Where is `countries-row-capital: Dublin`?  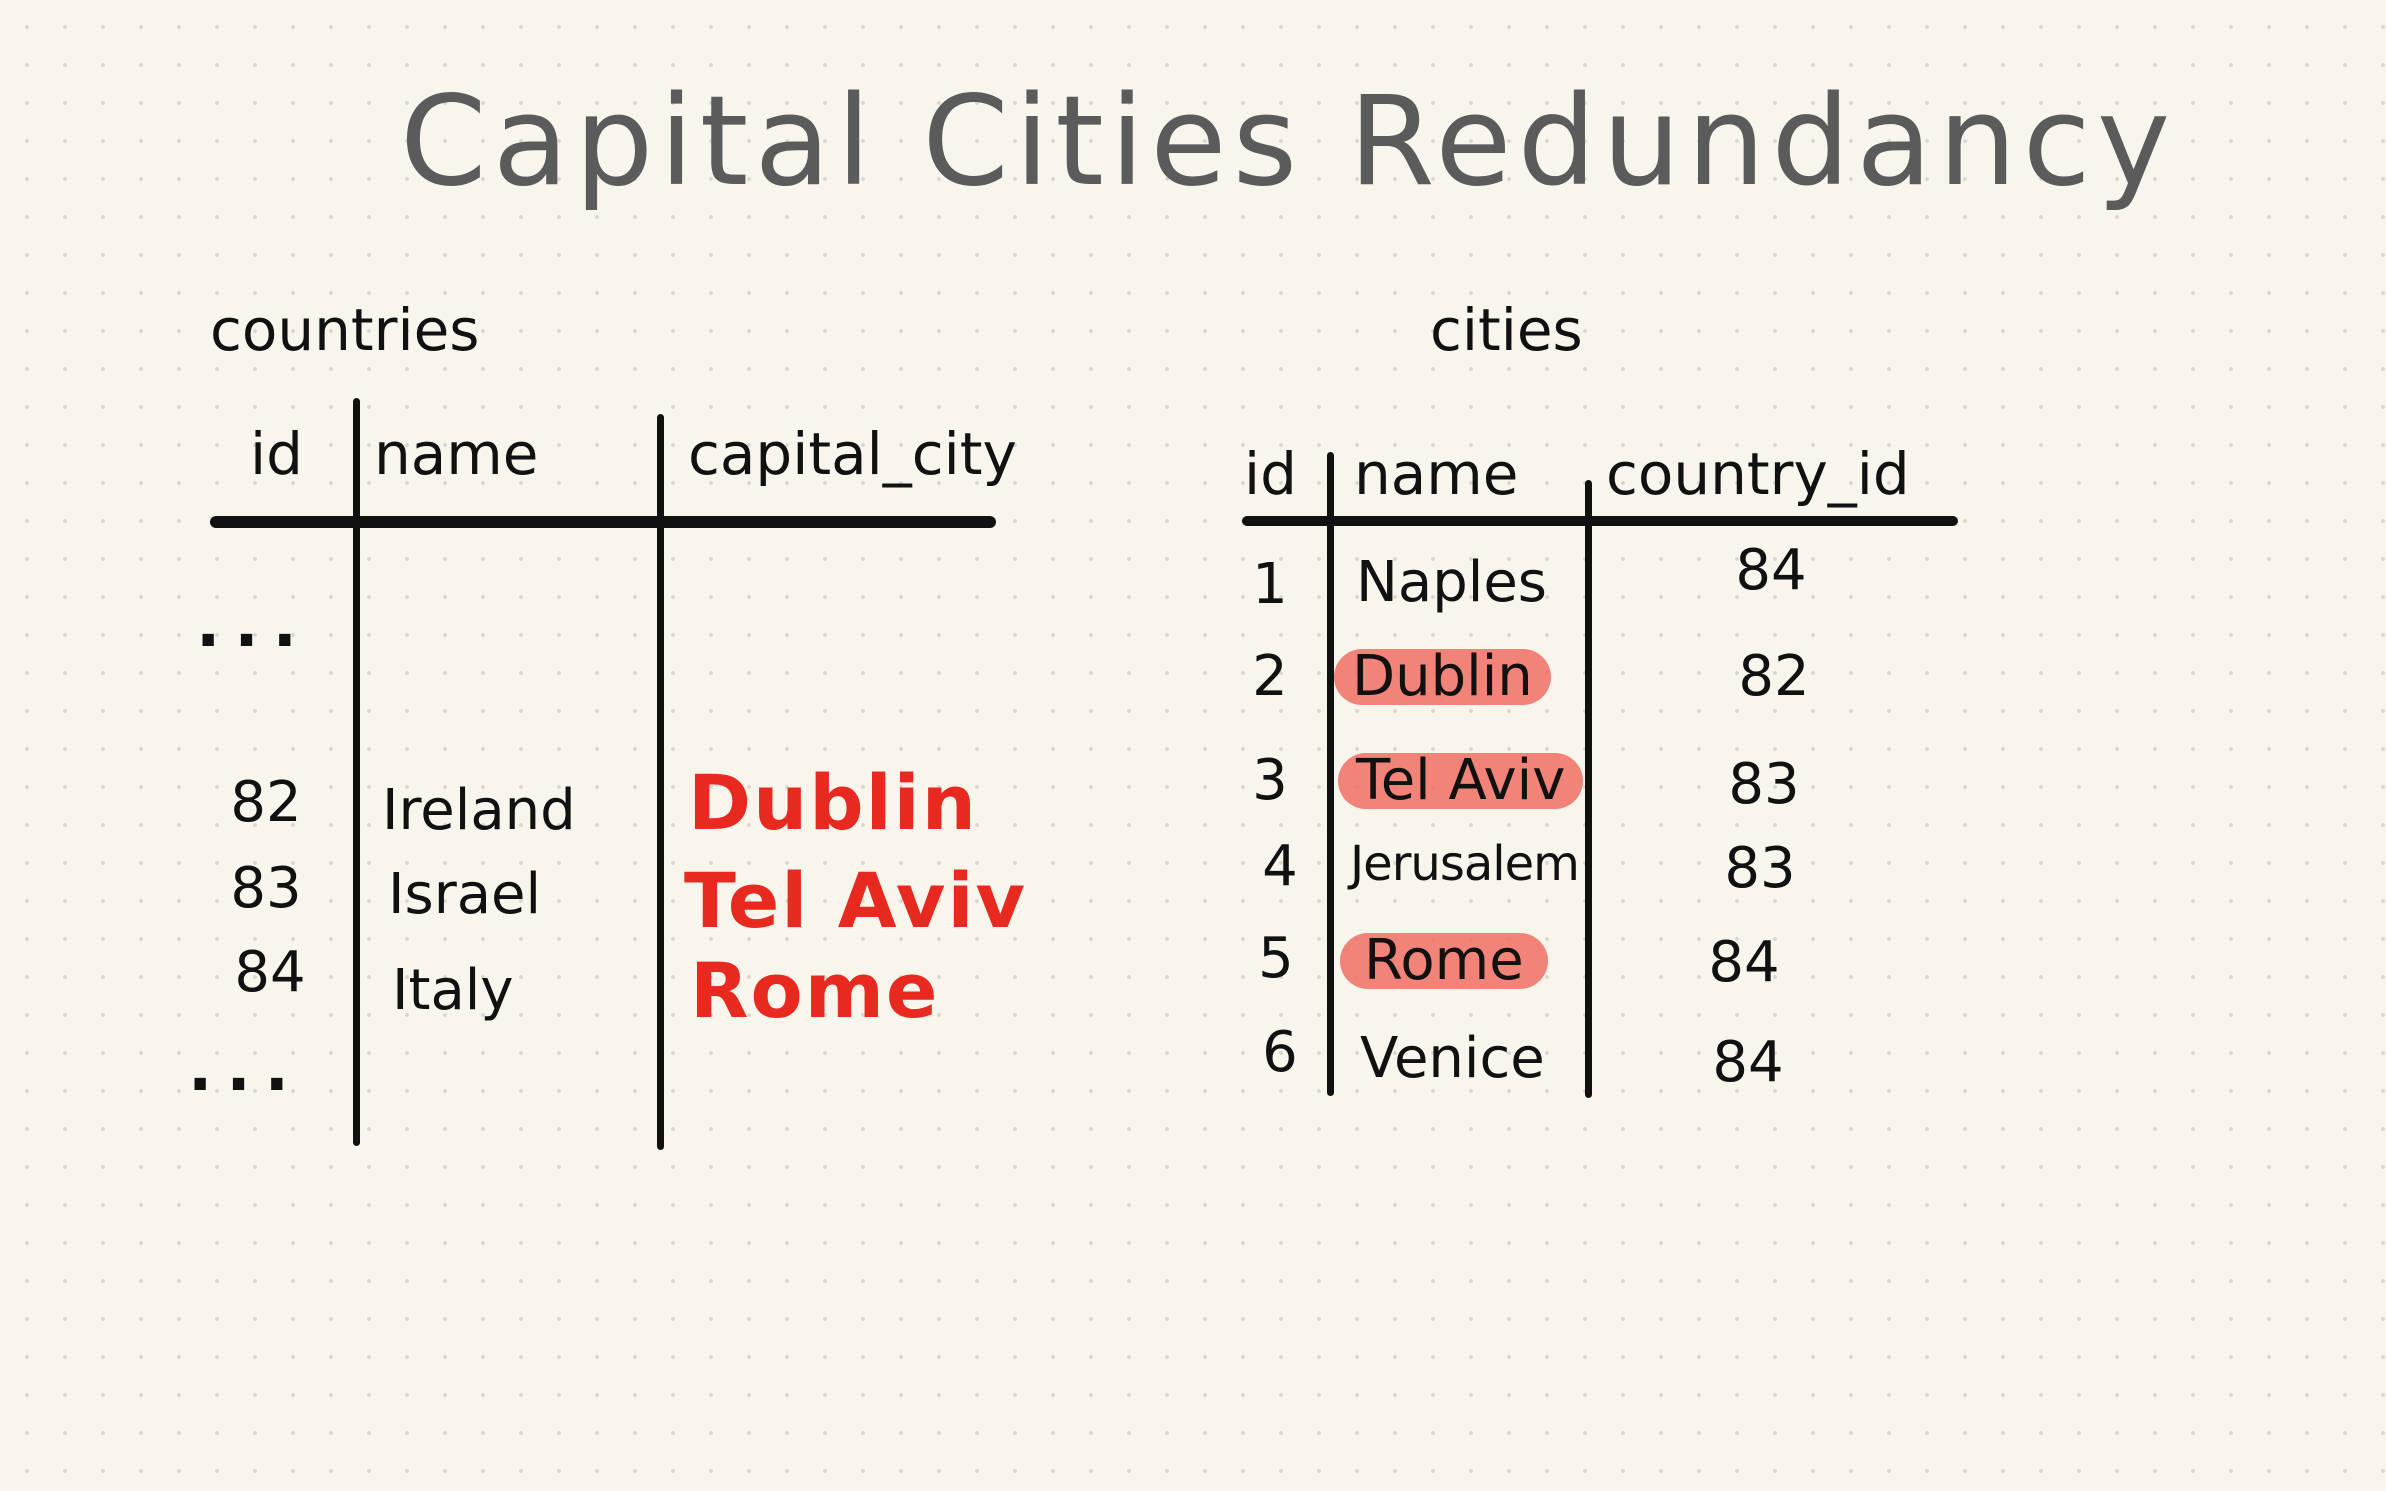
countries-row-capital: Dublin is located at coordinates (833, 802).